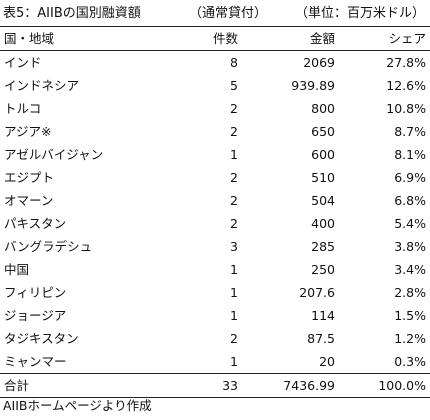 This screenshot has height=420, width=430. I want to click on loan-type-label: （通常貸付）, so click(228, 13).